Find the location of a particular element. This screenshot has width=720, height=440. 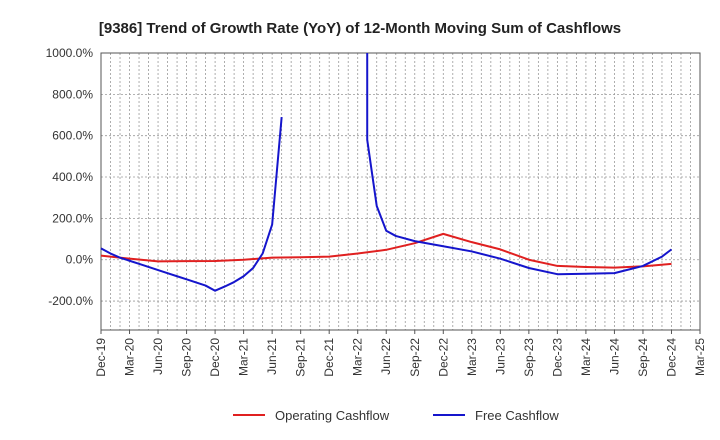

series-line-operating-cashflow is located at coordinates (386, 250).